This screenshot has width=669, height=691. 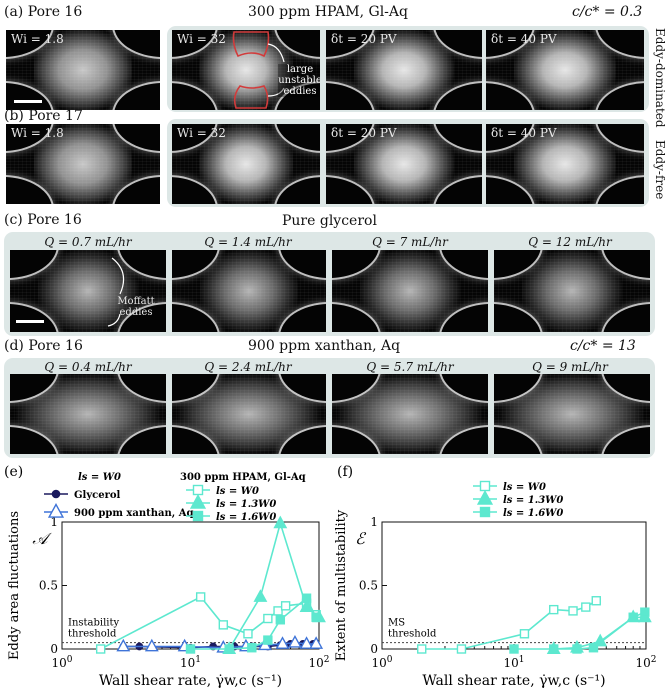 I want to click on x-tick-label: 10⁰, so click(x=381, y=662).